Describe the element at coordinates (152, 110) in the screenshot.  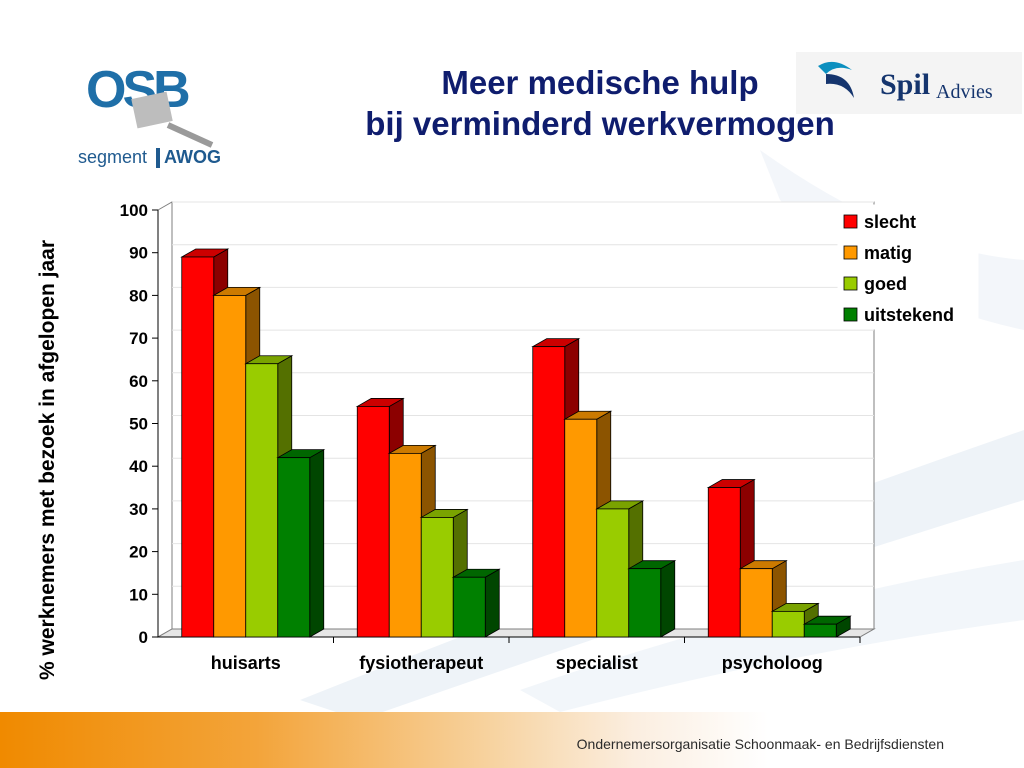
I see `squeegee-icon` at that location.